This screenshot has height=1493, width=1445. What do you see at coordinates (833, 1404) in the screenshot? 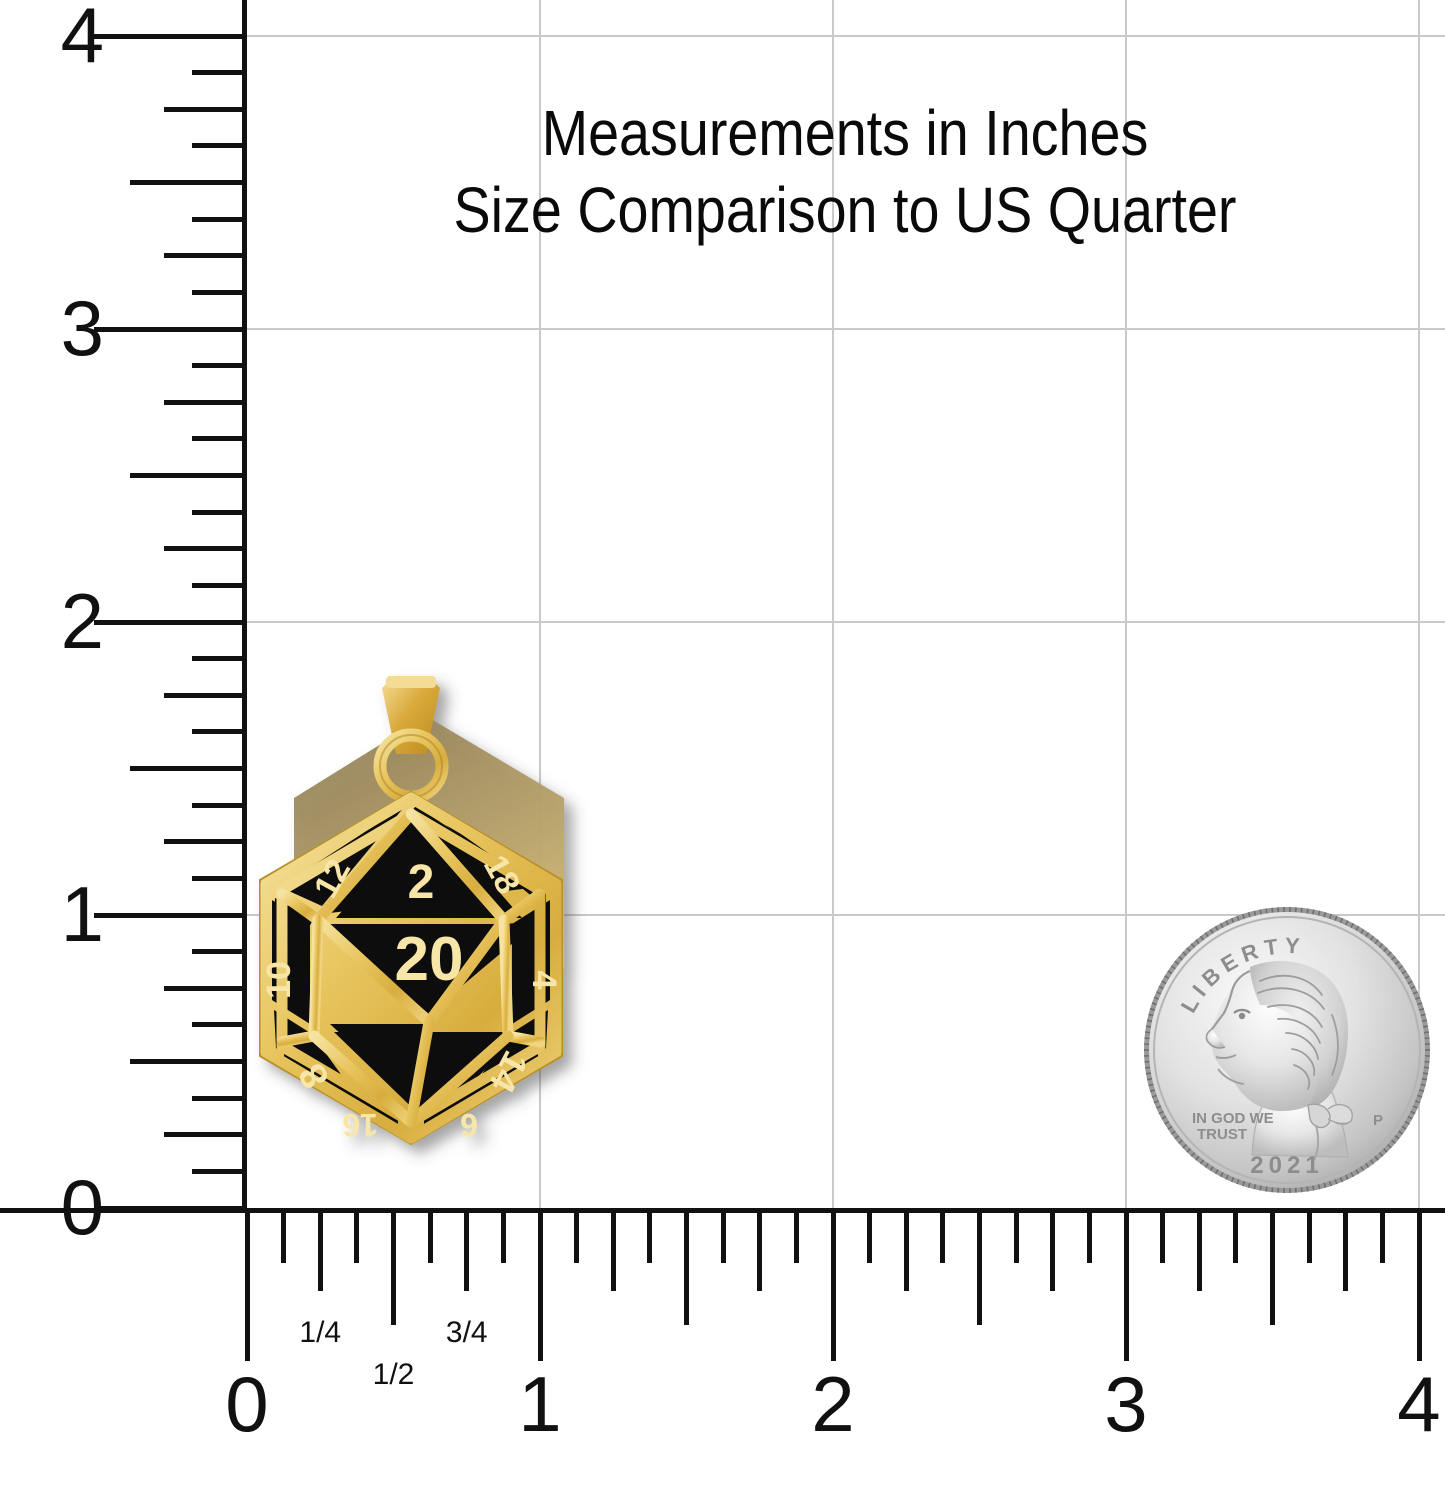
I see `x-axis-label-2: 2` at bounding box center [833, 1404].